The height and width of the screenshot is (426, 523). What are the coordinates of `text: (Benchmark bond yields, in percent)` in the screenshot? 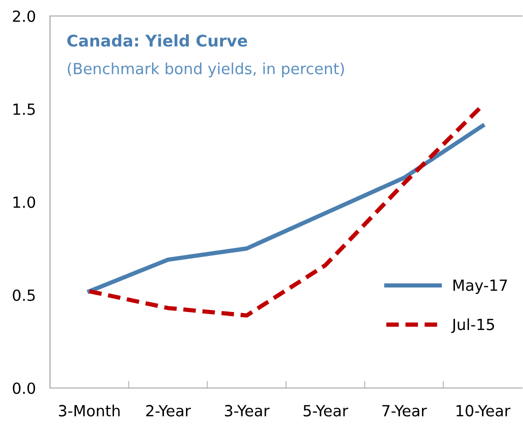 It's located at (206, 70).